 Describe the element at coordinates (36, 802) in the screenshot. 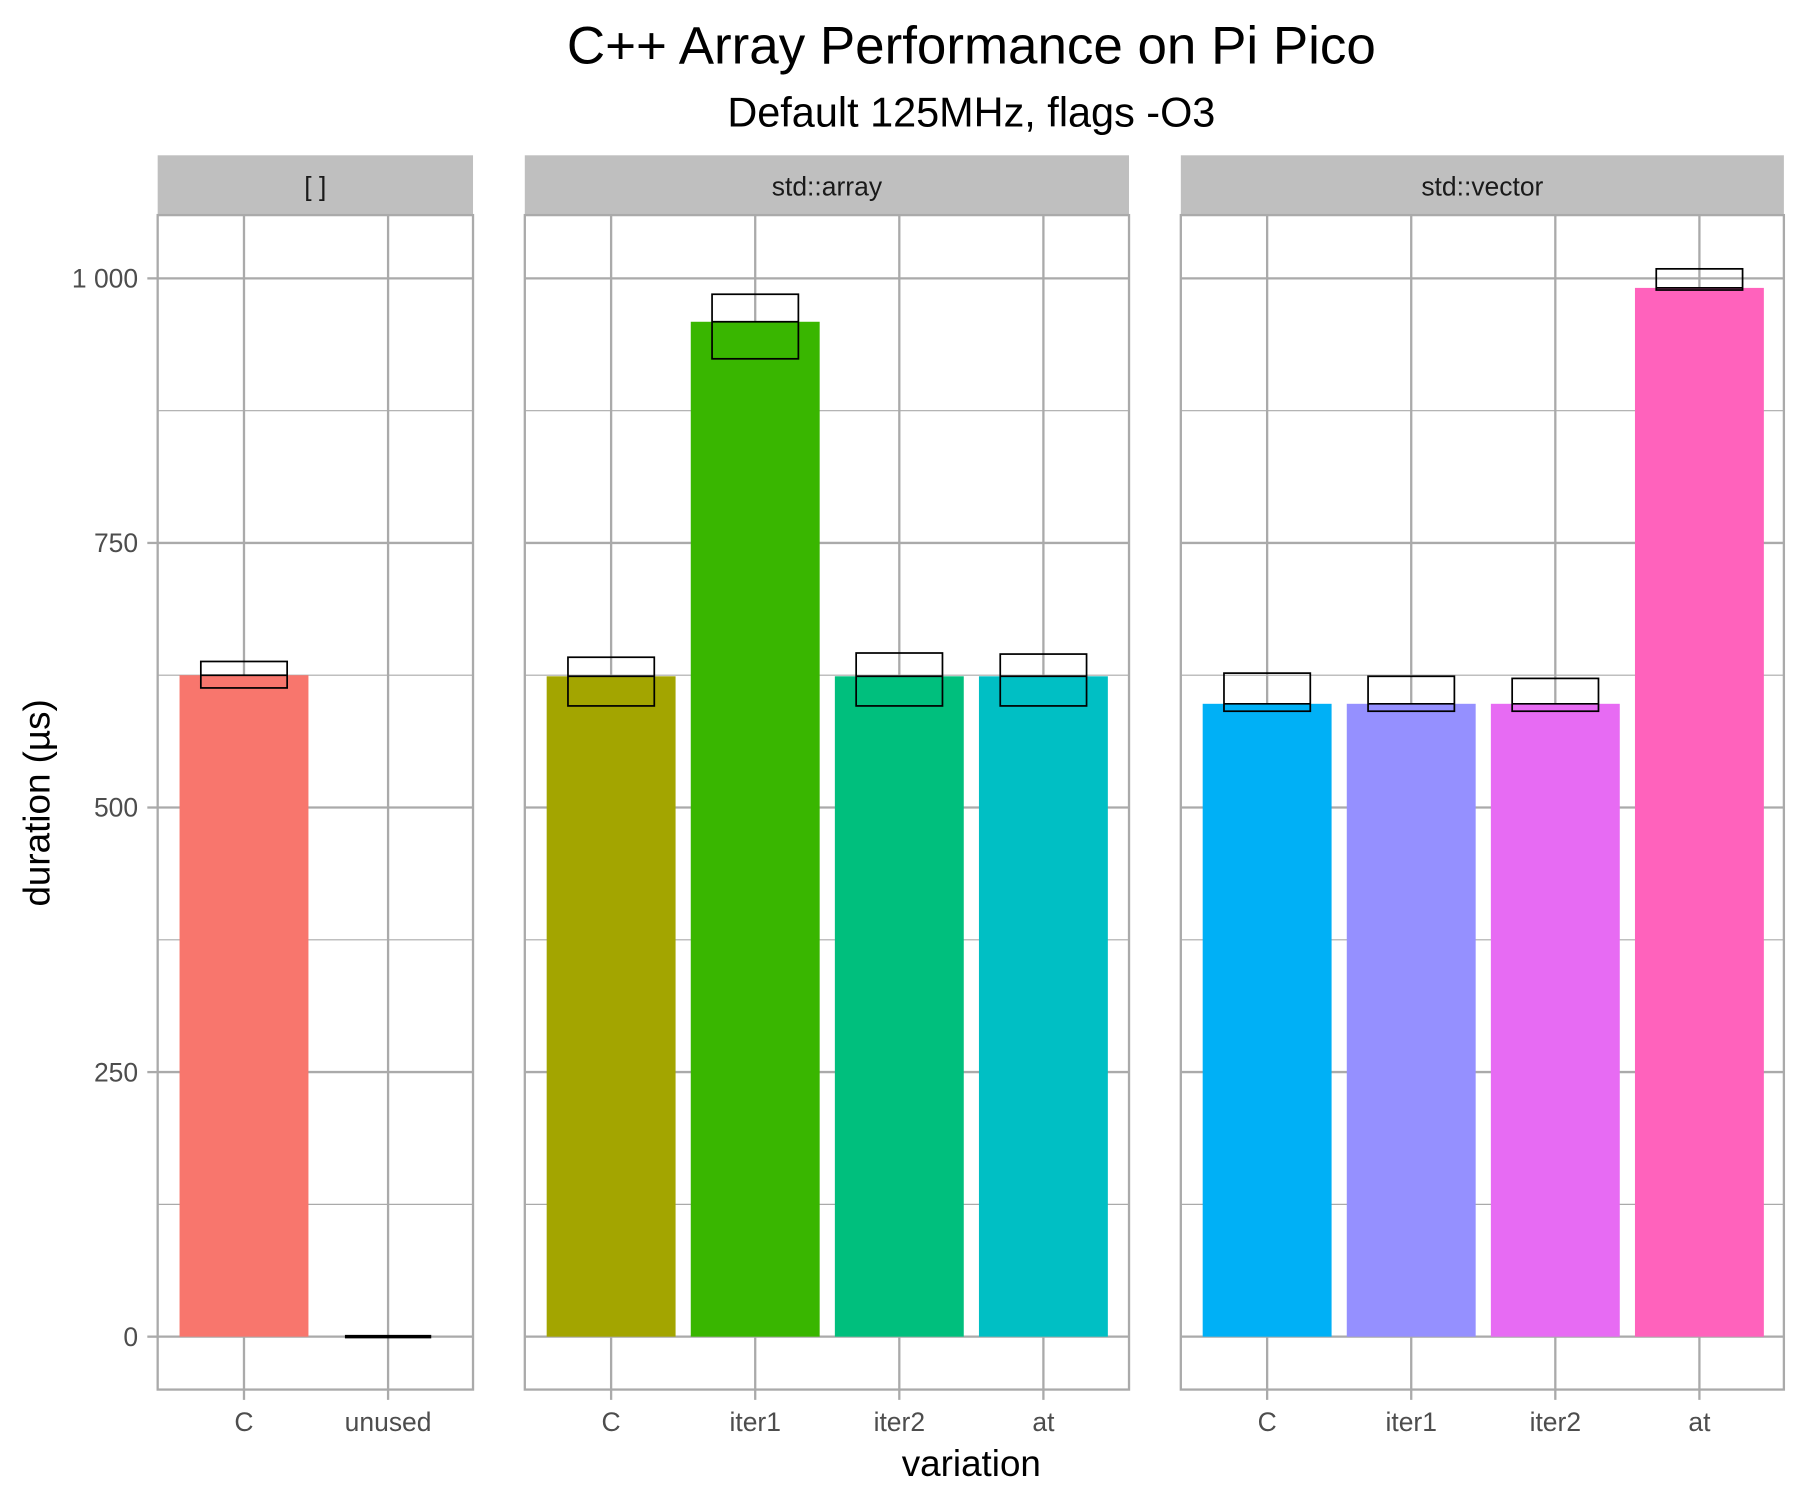

I see `y-axis-label: duration (µs)` at that location.